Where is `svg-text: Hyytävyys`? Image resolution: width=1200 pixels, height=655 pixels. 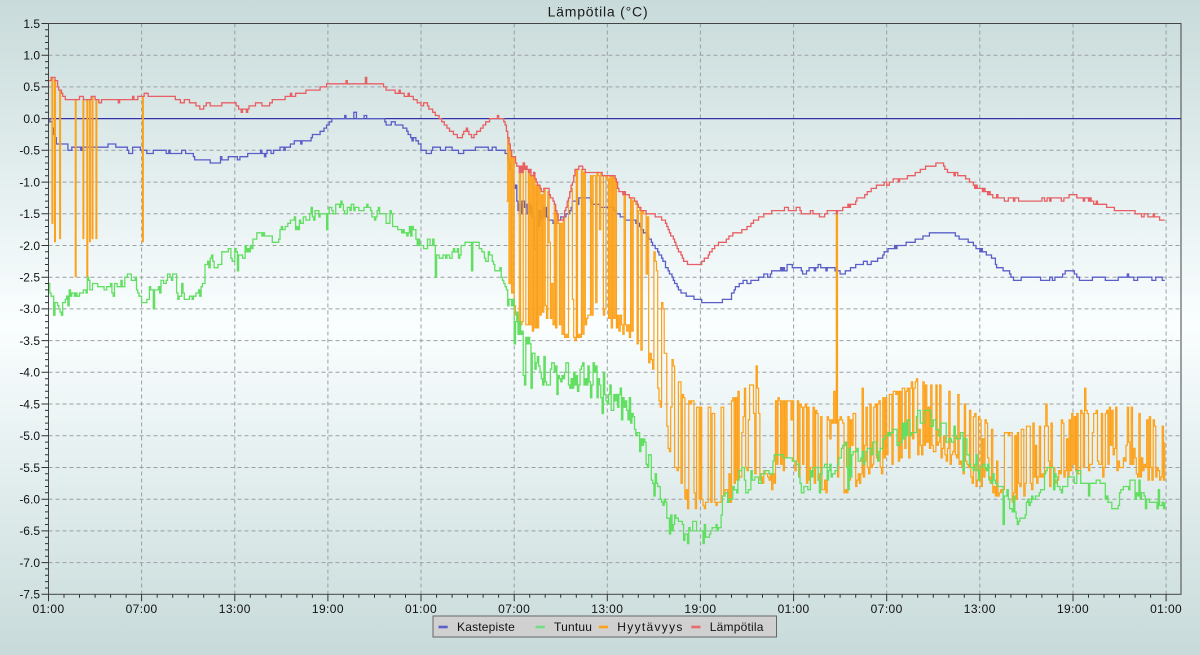 svg-text: Hyytävyys is located at coordinates (650, 627).